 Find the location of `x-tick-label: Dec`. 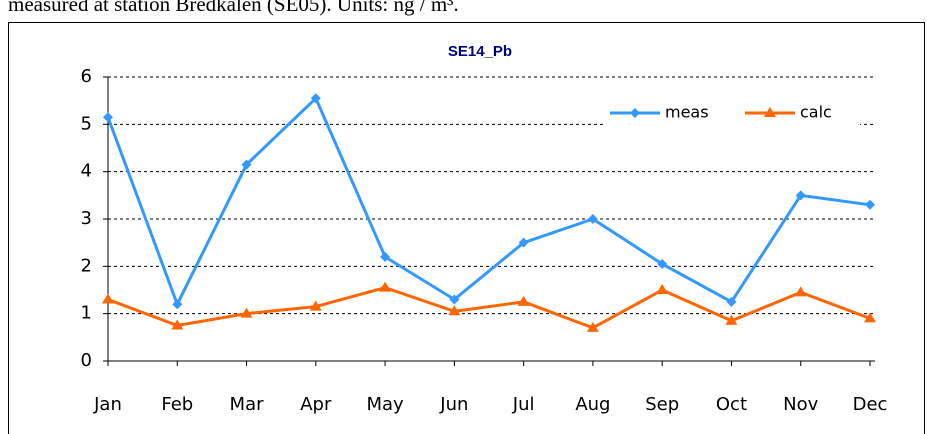

x-tick-label: Dec is located at coordinates (870, 404).